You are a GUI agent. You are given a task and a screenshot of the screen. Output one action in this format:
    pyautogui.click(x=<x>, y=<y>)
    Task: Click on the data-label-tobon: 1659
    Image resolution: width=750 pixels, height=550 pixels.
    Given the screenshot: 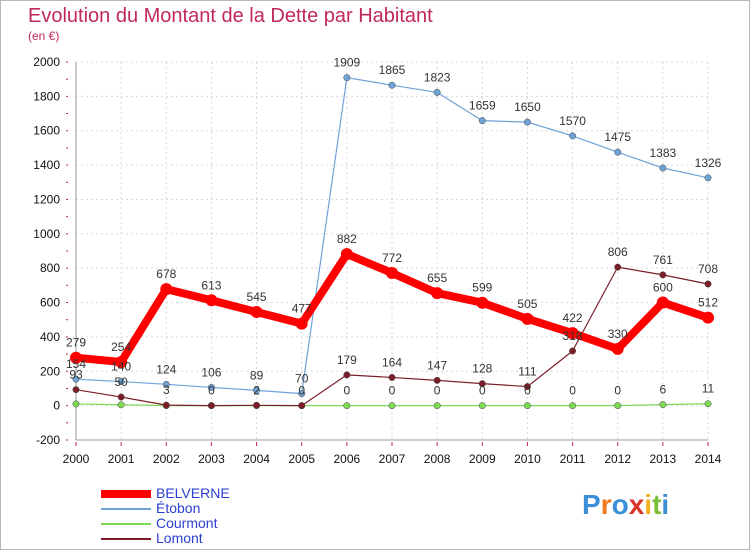 What is the action you would take?
    pyautogui.click(x=482, y=106)
    